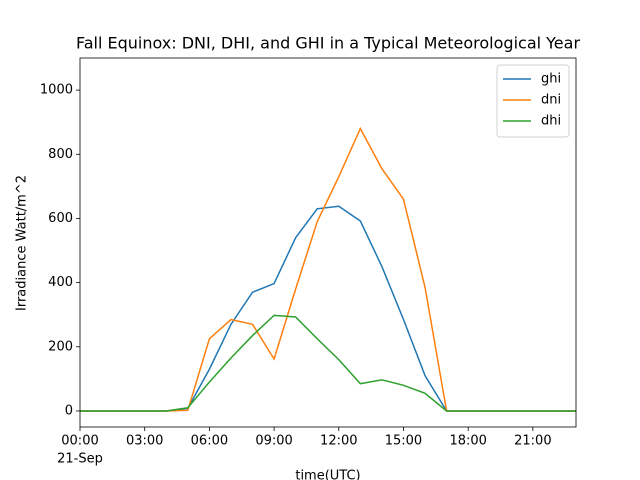 Image resolution: width=640 pixels, height=480 pixels. What do you see at coordinates (80, 459) in the screenshot?
I see `x-date-label: 21-Sep` at bounding box center [80, 459].